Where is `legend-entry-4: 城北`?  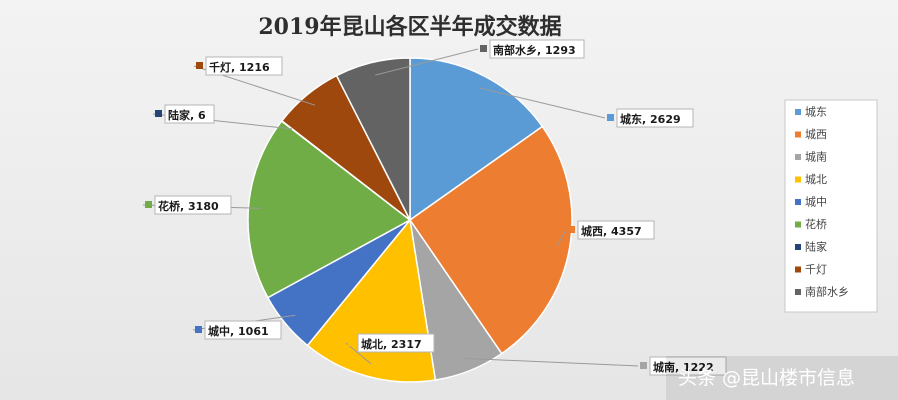 legend-entry-4: 城北 is located at coordinates (816, 179).